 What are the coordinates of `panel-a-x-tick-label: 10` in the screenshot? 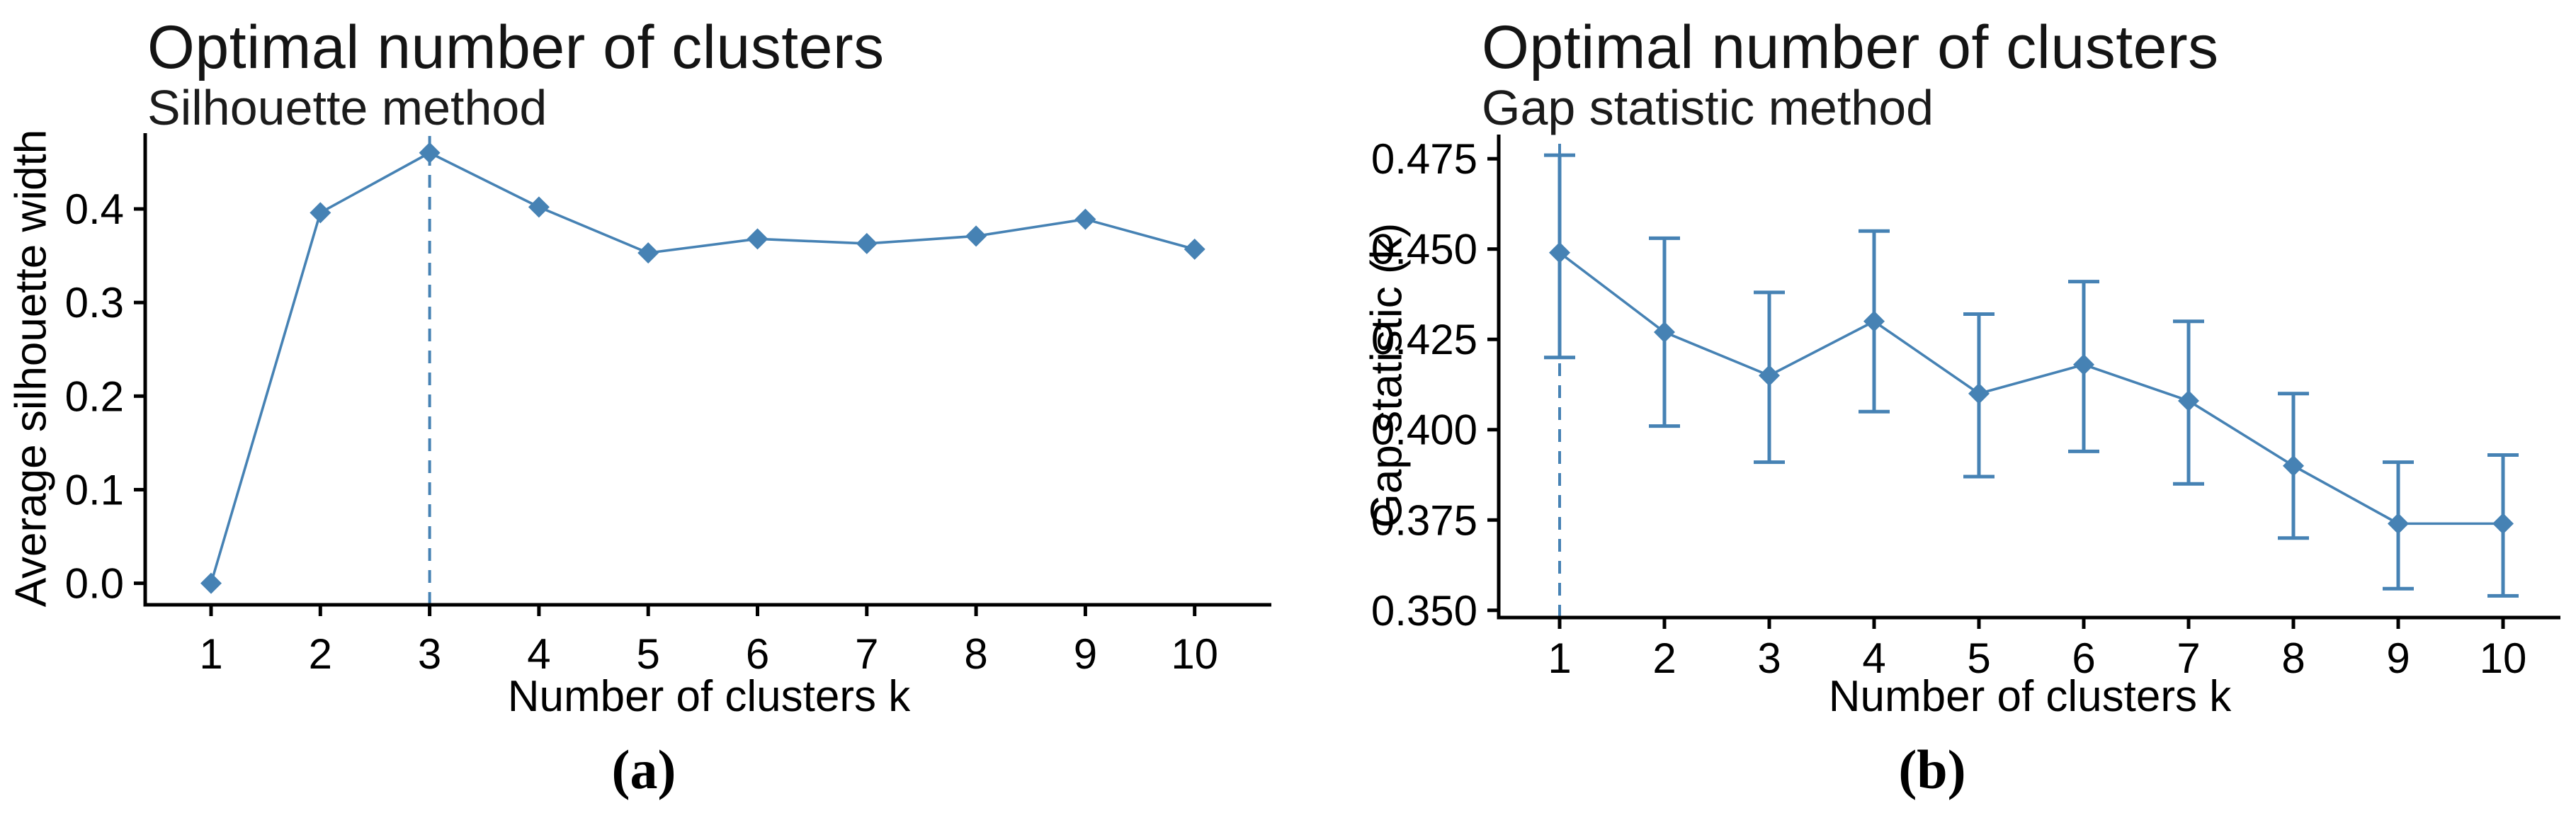 It's located at (1194, 654).